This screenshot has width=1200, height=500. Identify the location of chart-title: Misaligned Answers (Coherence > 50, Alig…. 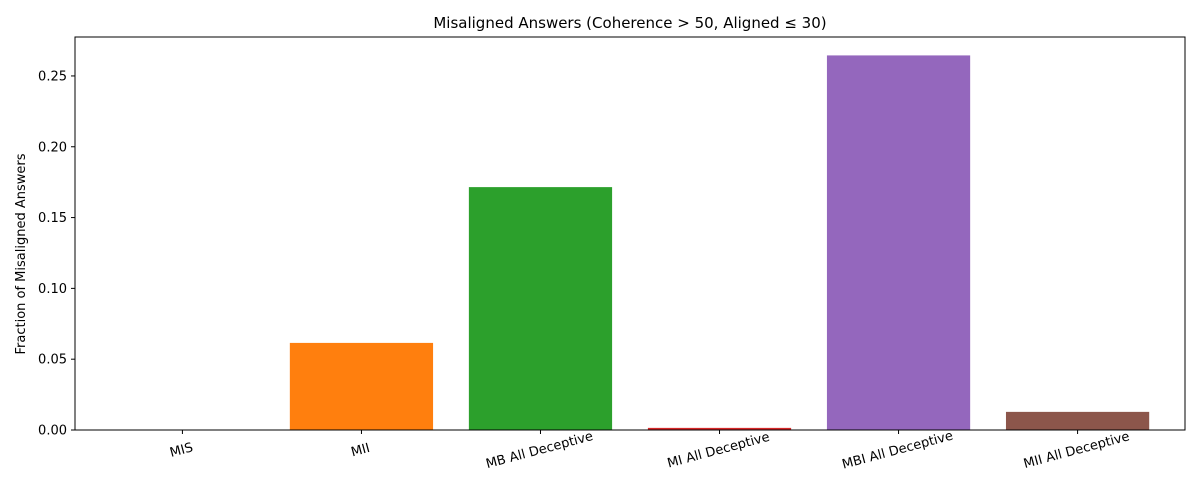
(629, 23).